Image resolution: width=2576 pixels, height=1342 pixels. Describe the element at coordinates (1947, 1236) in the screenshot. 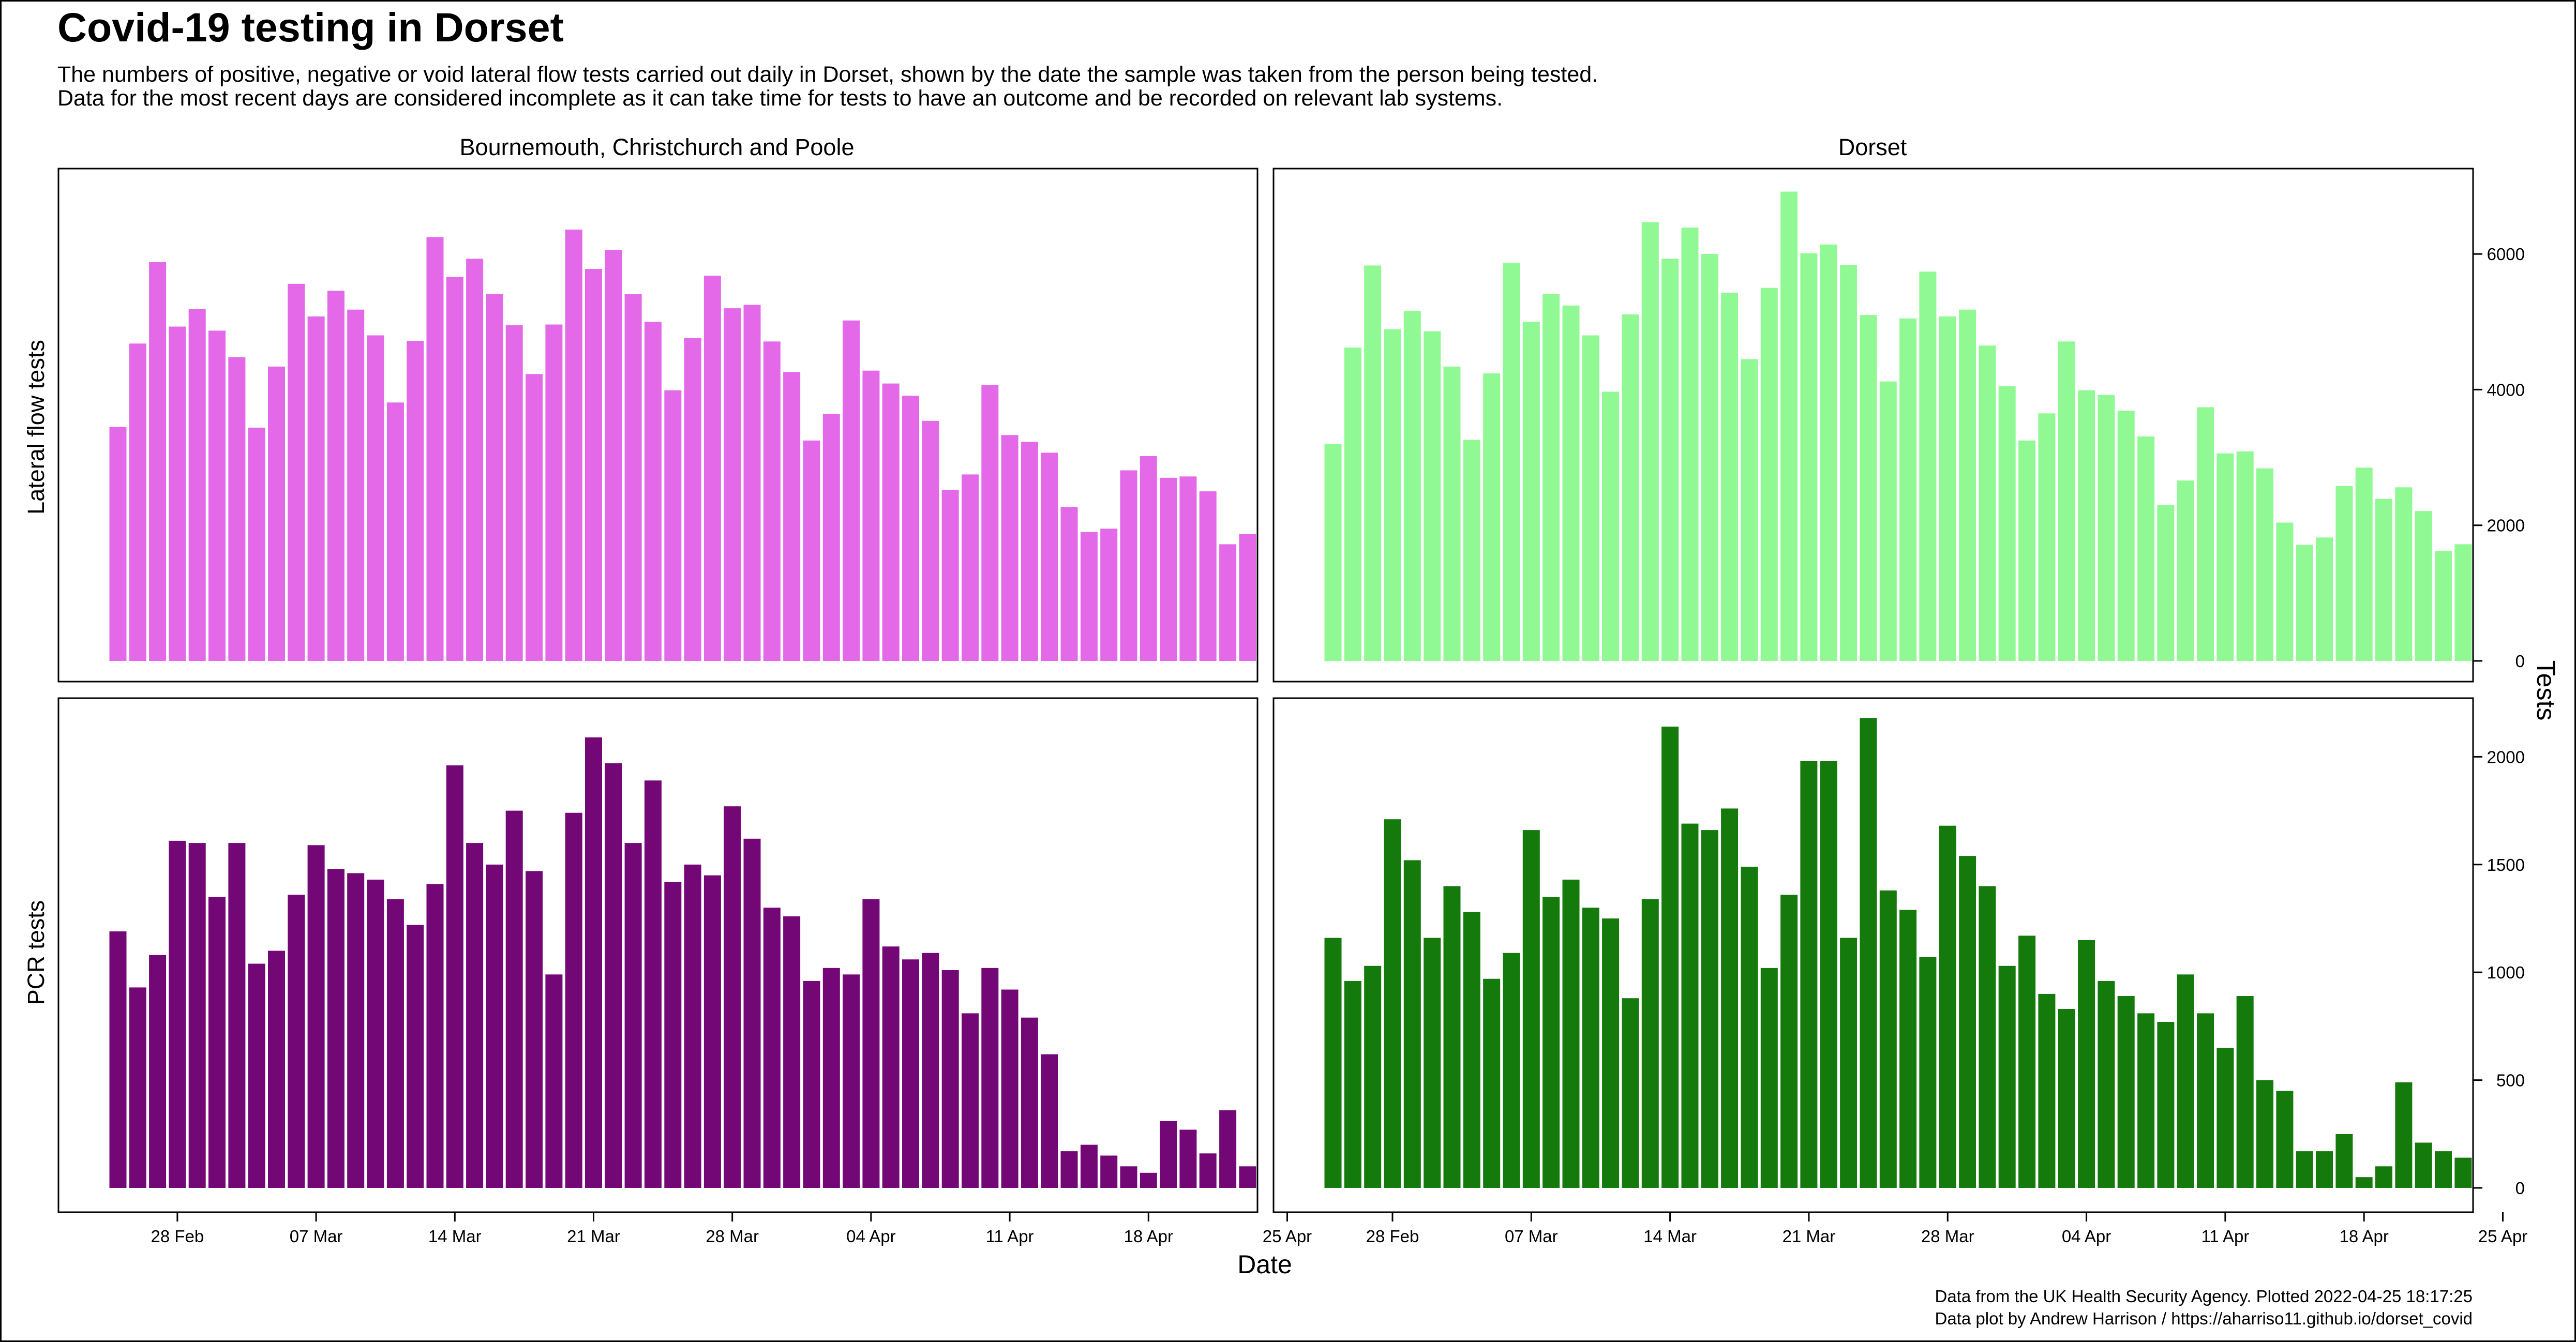

I see `x-tick-label-1-4: 28 Mar` at that location.